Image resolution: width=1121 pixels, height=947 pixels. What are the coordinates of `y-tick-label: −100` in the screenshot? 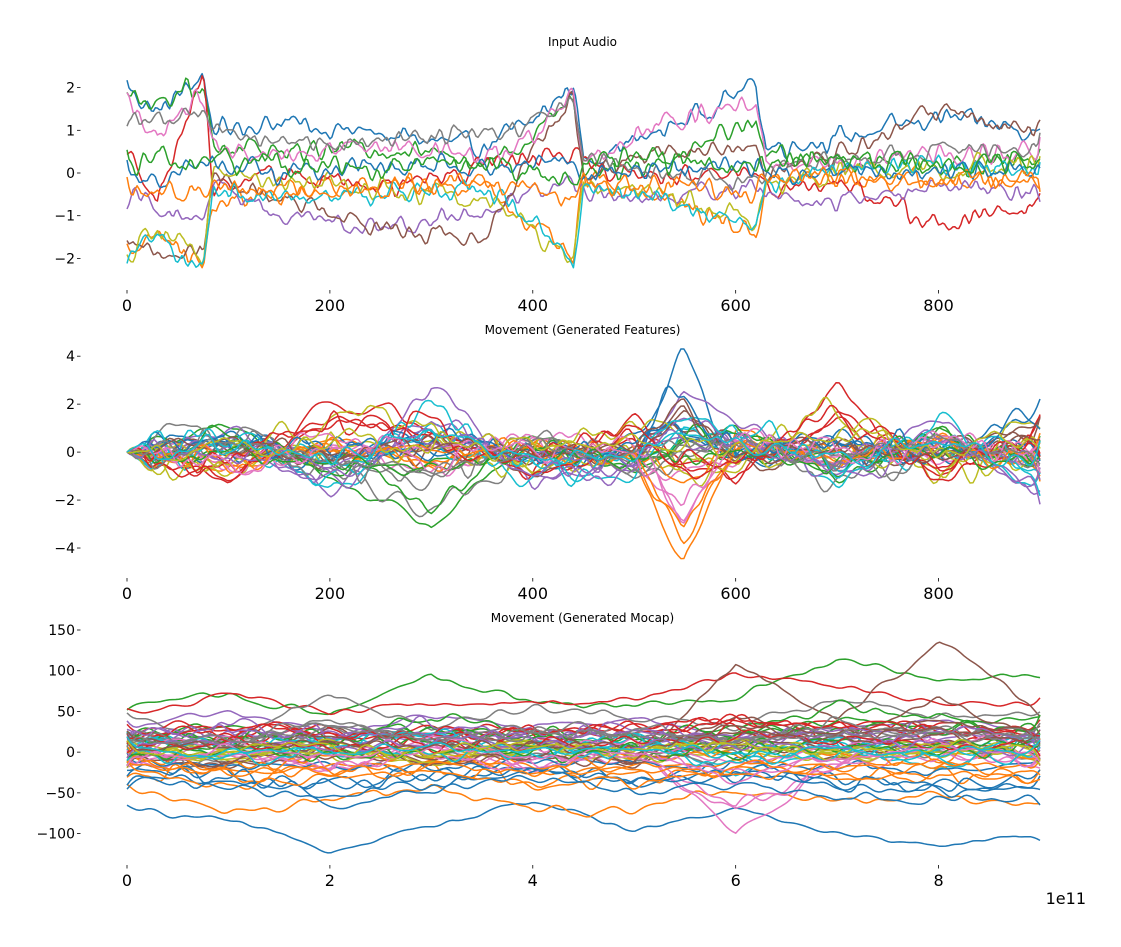 It's located at (56, 835).